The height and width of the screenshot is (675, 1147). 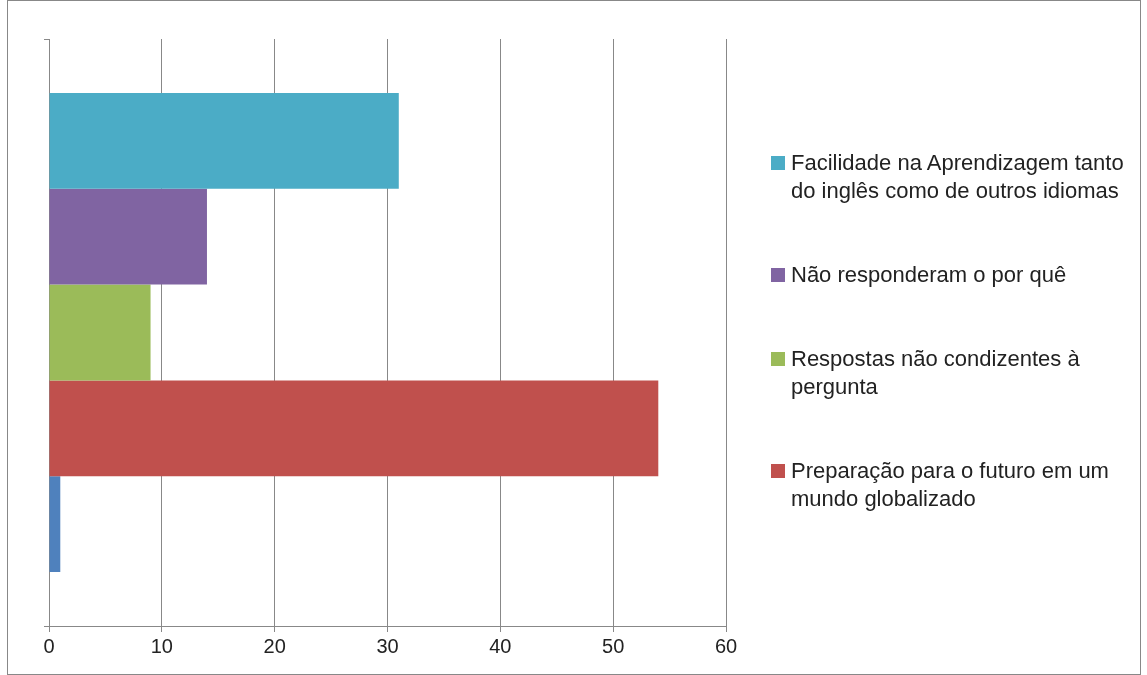 What do you see at coordinates (950, 485) in the screenshot?
I see `legend-label: Preparação para o futuro em um mundo globalizado` at bounding box center [950, 485].